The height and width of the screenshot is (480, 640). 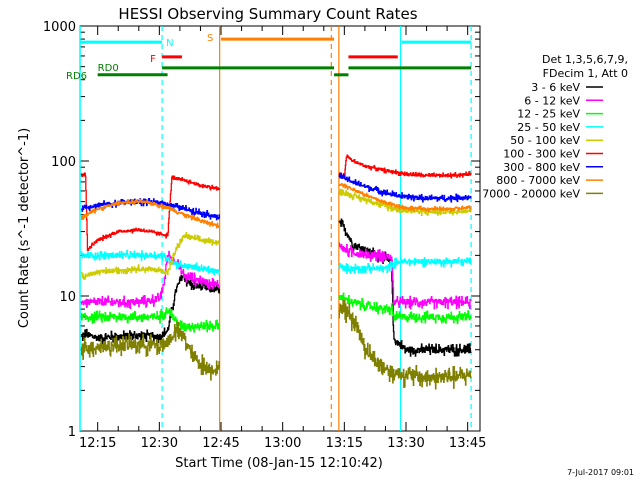 I want to click on x-axis-label: Start Time (08-Jan-15 12:10:42), so click(x=279, y=463).